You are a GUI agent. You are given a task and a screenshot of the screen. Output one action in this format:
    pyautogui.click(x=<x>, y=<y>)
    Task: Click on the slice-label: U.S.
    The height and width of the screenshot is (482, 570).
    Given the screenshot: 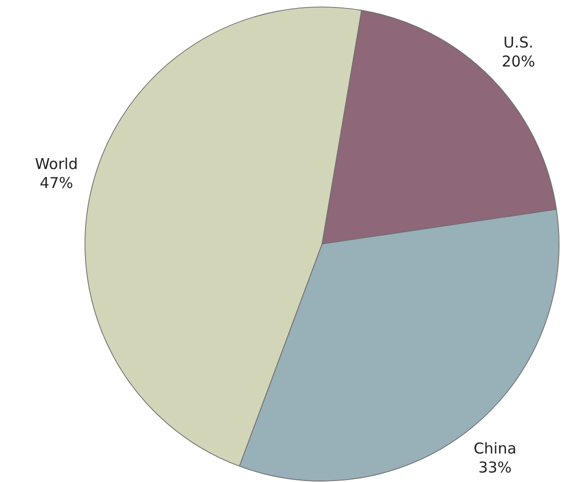 What is the action you would take?
    pyautogui.click(x=518, y=43)
    